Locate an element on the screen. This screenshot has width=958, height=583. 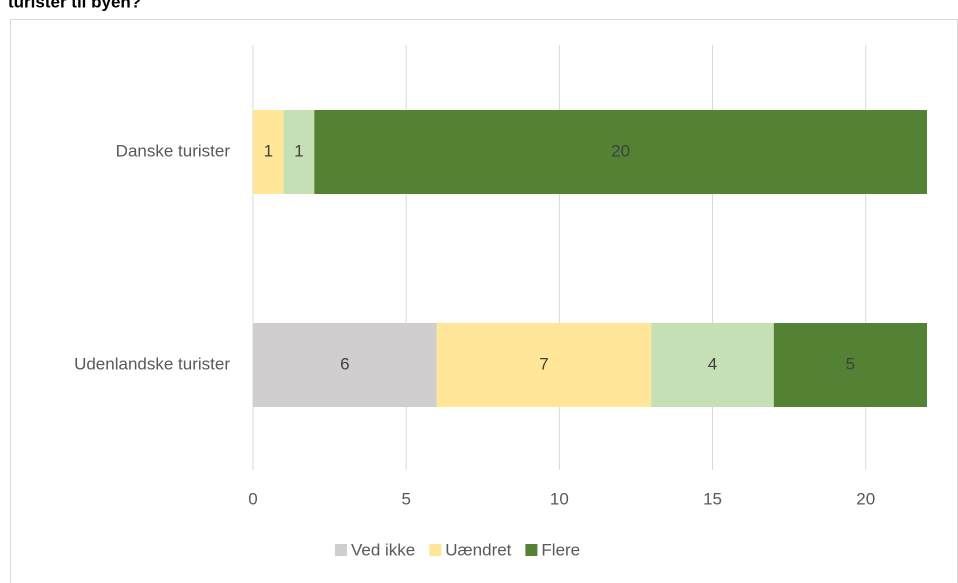
data-label: 4 is located at coordinates (712, 363).